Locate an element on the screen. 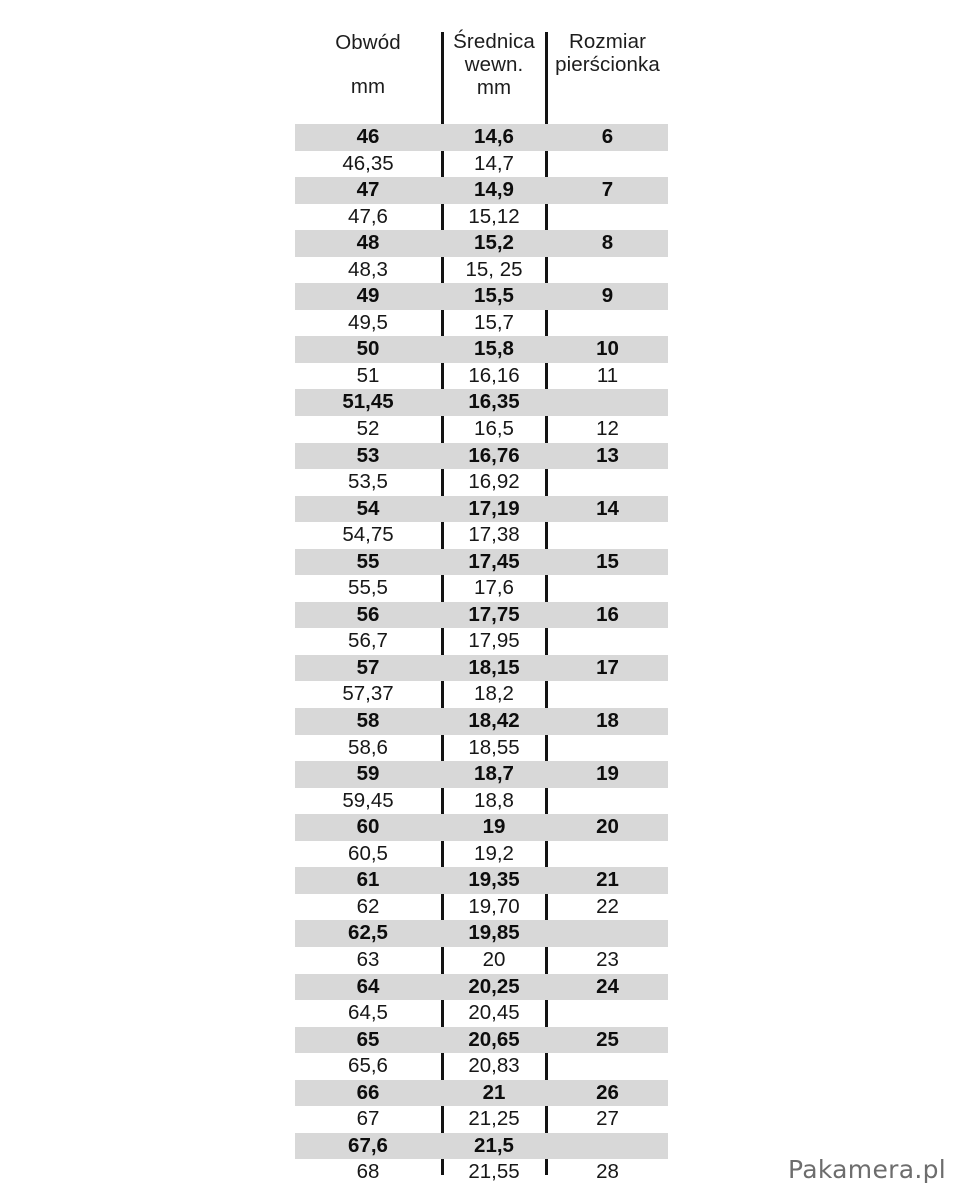 The width and height of the screenshot is (960, 1200). cell-rozmiar: 18 is located at coordinates (607, 721).